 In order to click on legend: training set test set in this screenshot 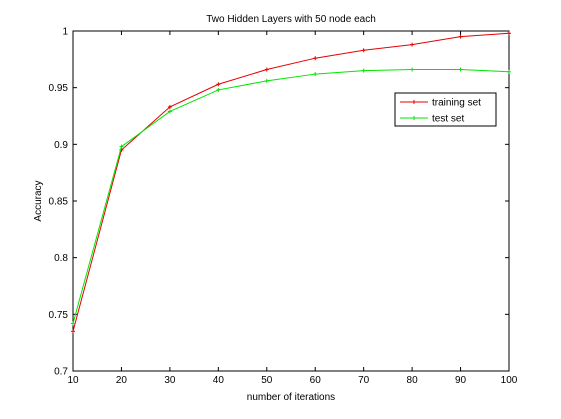, I will do `click(445, 109)`.